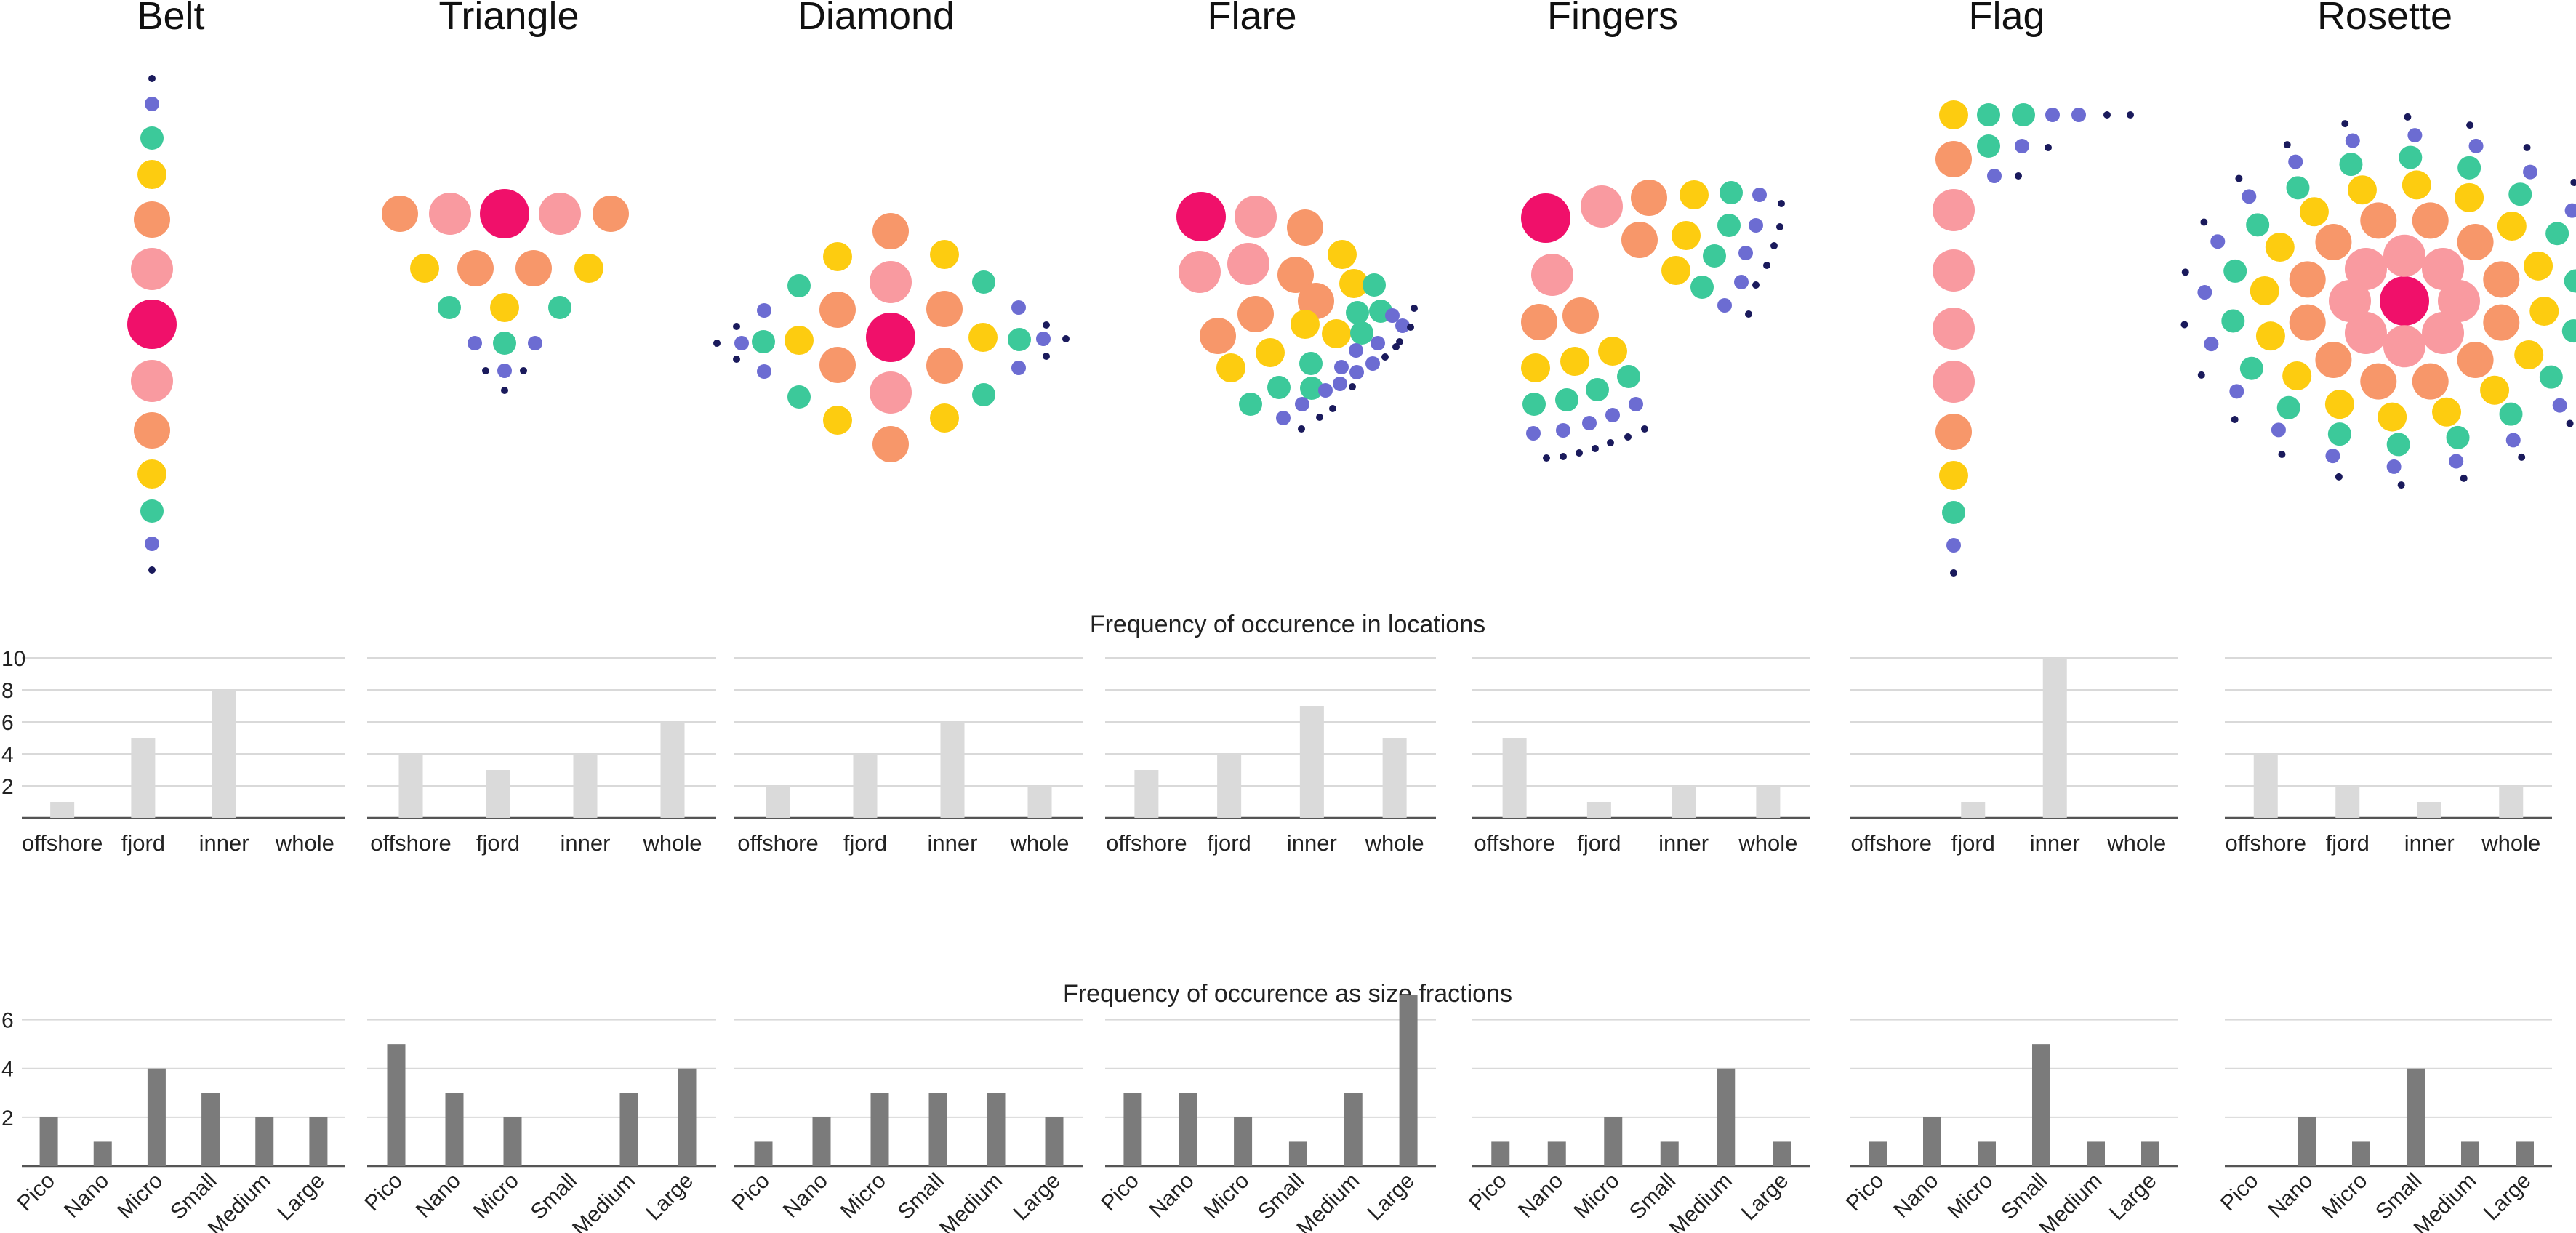  Describe the element at coordinates (7, 1070) in the screenshot. I see `y-tick-label: 4` at that location.